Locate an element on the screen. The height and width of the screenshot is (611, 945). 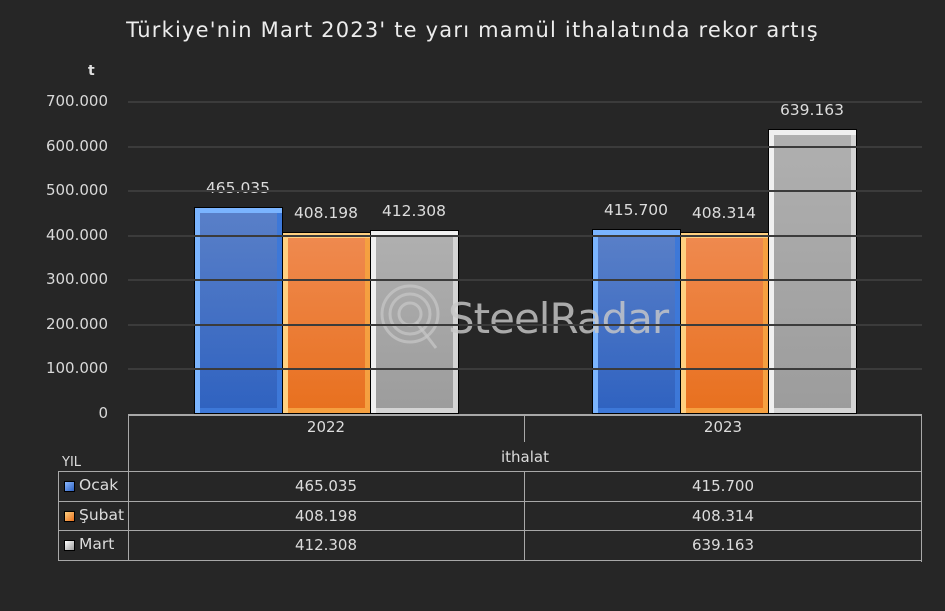
legend-key-ocak-icon is located at coordinates (69, 486).